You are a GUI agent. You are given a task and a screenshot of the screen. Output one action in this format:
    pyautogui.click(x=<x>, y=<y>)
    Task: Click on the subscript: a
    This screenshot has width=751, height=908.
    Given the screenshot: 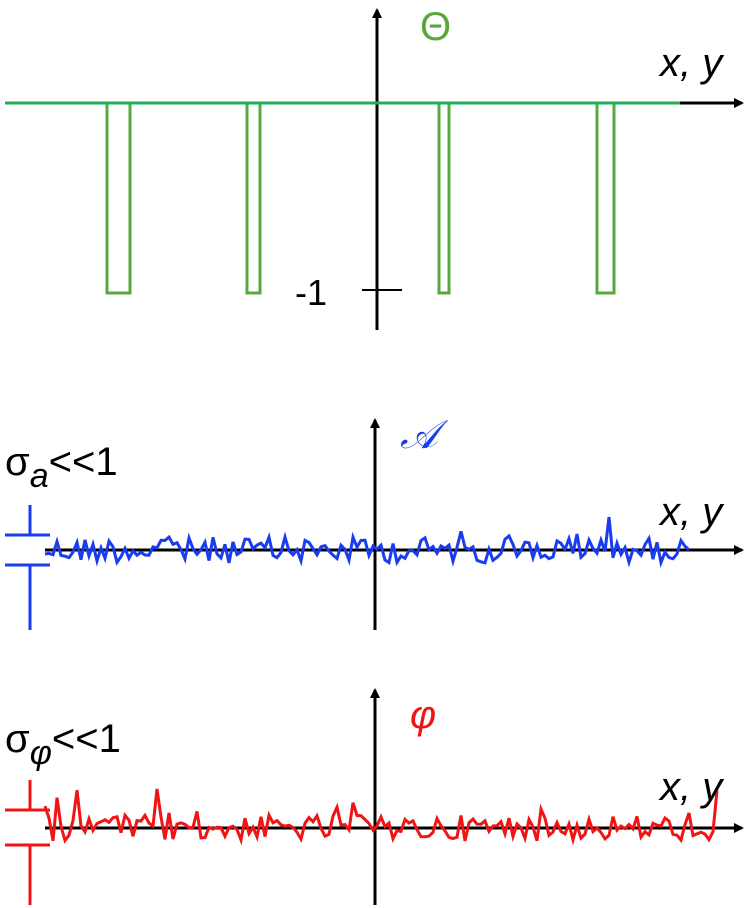 What is the action you would take?
    pyautogui.click(x=39, y=476)
    